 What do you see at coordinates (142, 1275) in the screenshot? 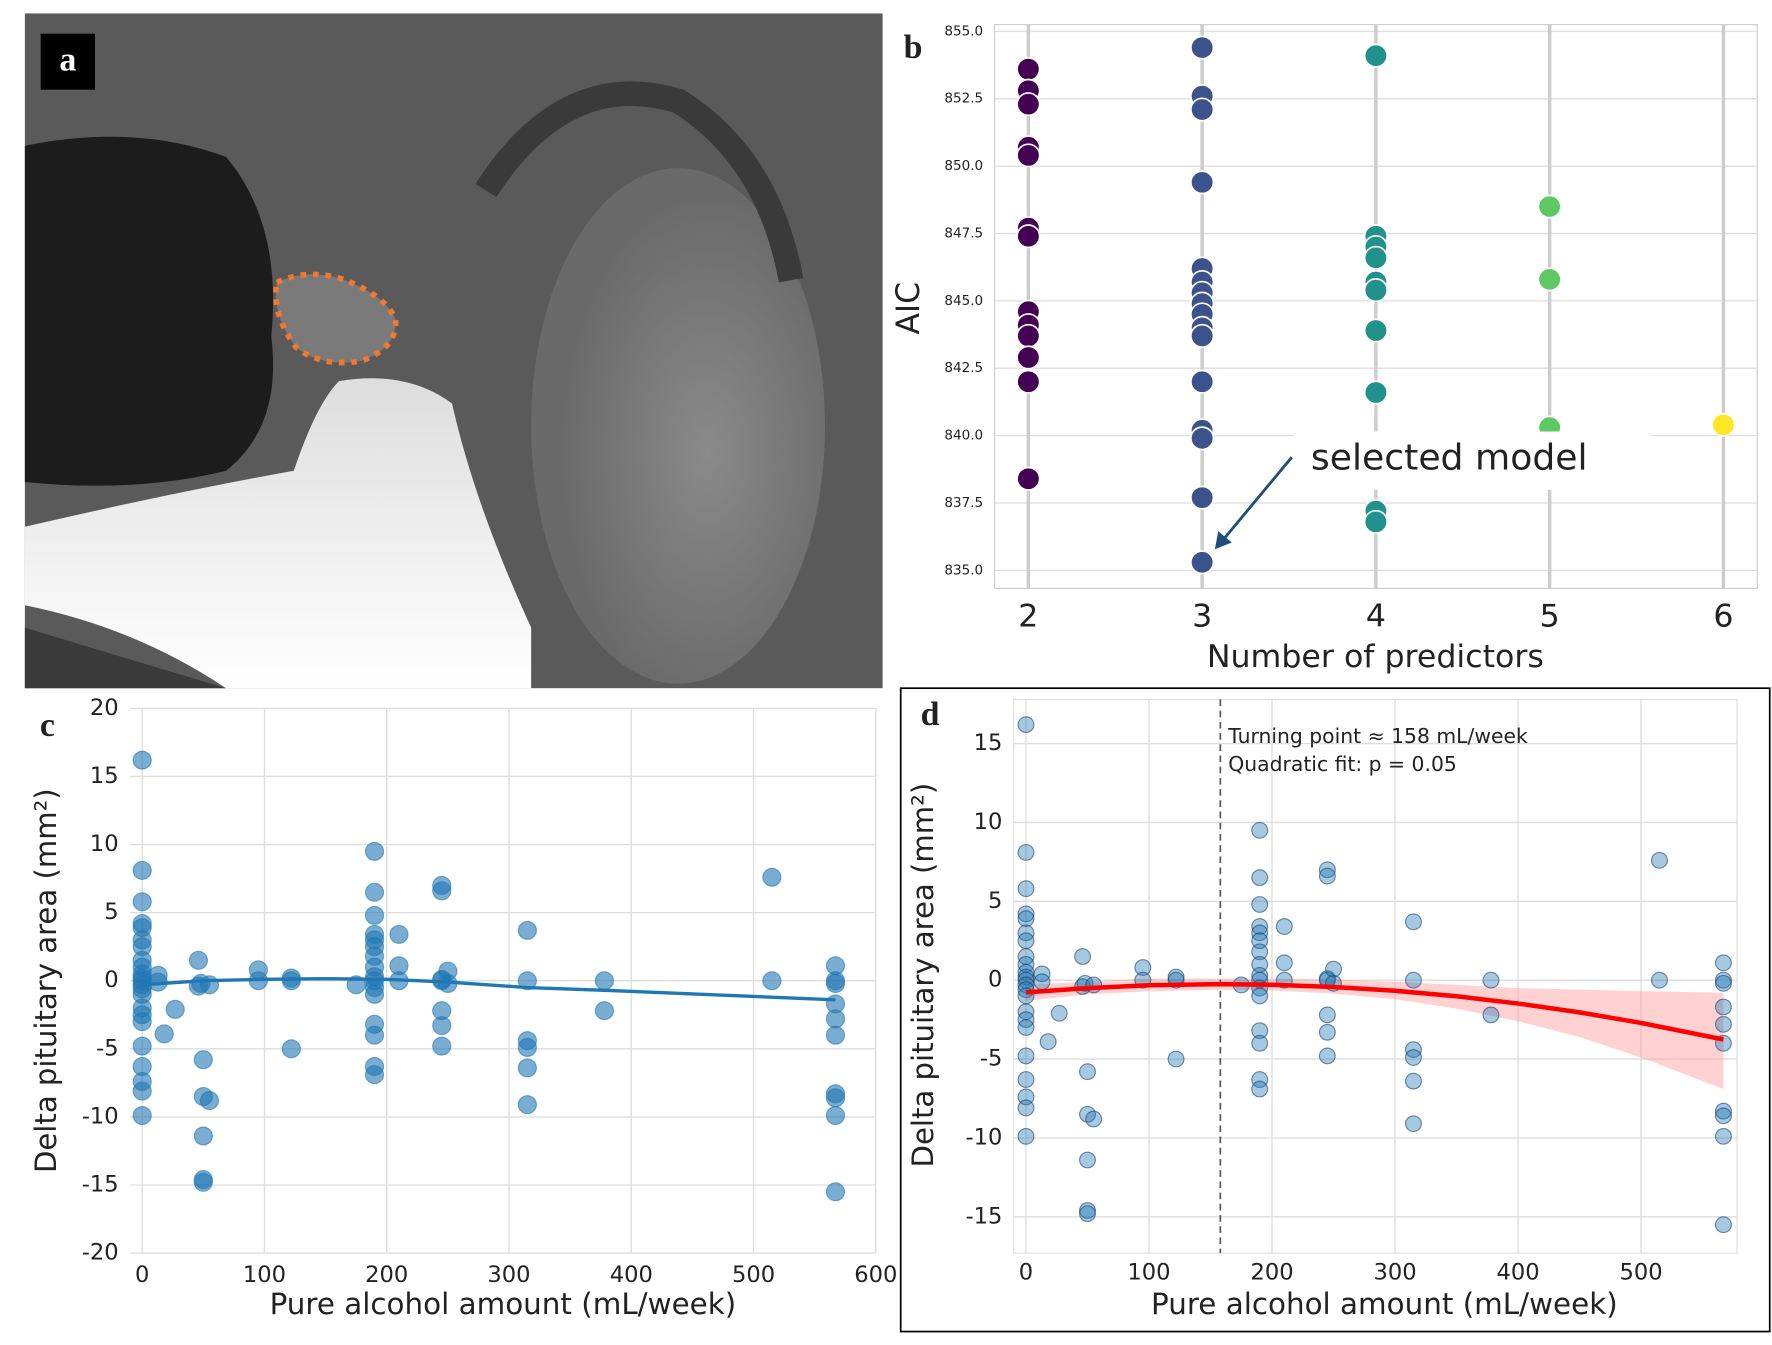
I see `x-tick-label: 0` at bounding box center [142, 1275].